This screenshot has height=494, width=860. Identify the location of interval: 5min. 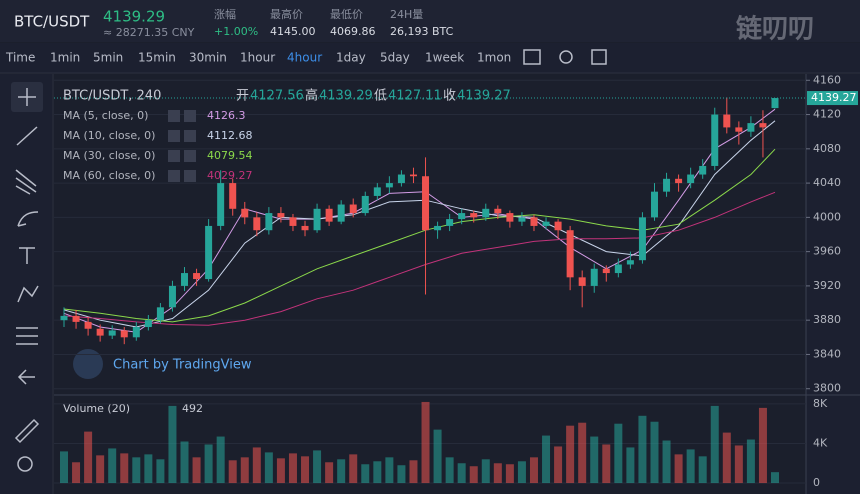
(108, 58).